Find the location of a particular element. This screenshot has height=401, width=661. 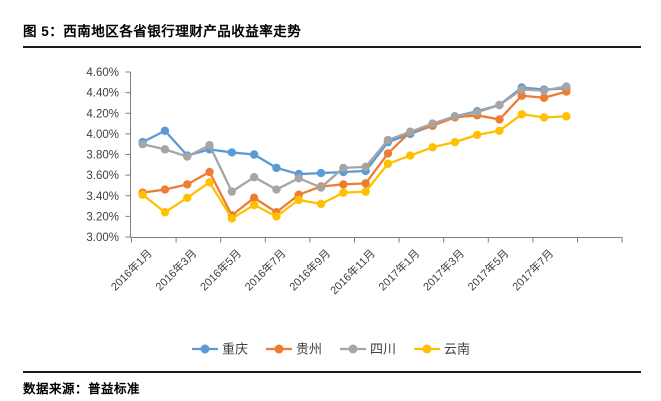

x-axis-tick-label: 2016年11月 is located at coordinates (352, 271).